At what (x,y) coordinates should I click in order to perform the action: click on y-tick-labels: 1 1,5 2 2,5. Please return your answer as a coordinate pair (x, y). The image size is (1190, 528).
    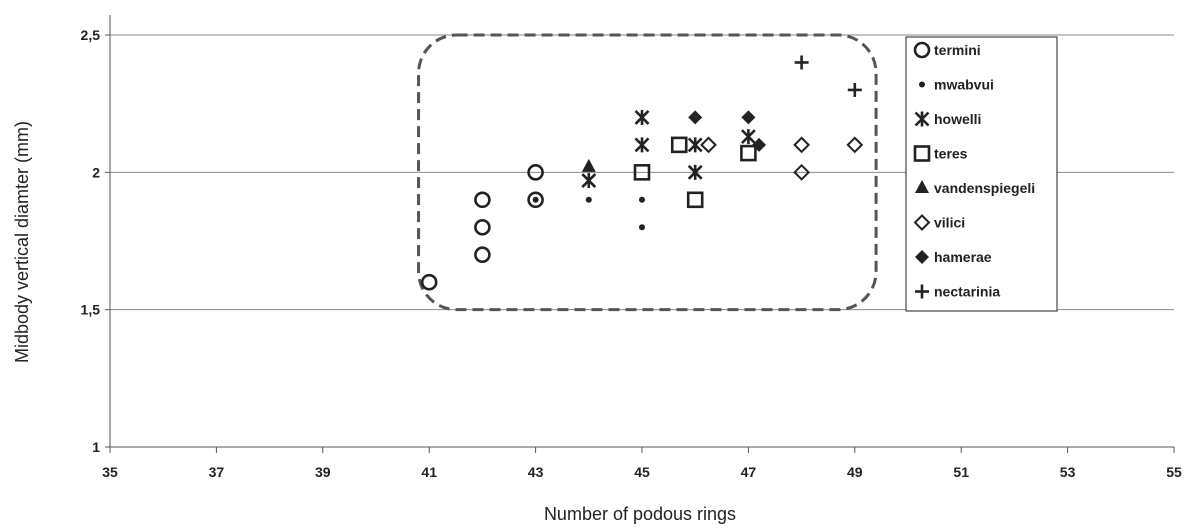
    Looking at the image, I should click on (91, 241).